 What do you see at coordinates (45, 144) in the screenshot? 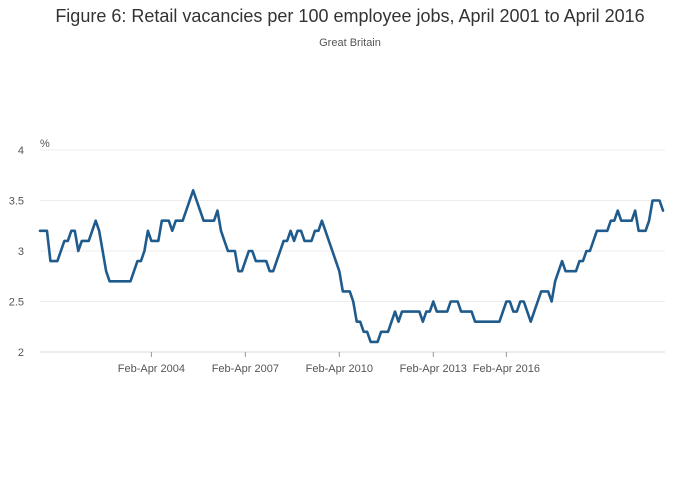
I see `y-axis-unit-label: %` at bounding box center [45, 144].